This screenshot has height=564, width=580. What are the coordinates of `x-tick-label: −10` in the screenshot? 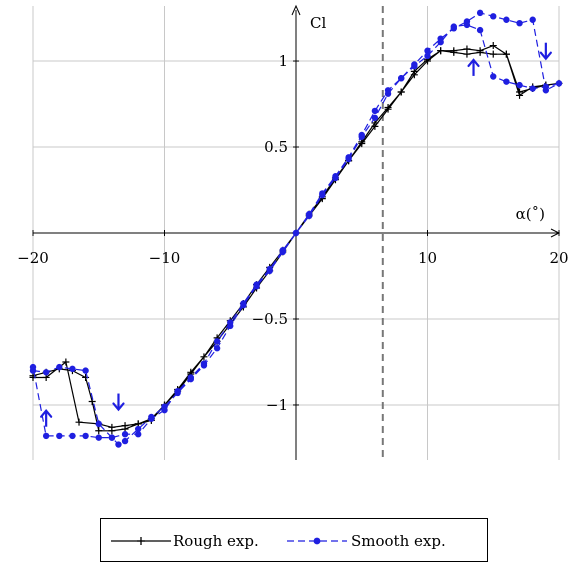 It's located at (165, 258).